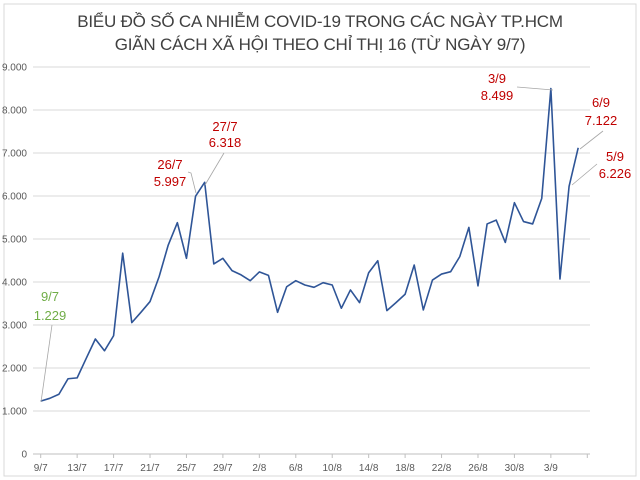  What do you see at coordinates (14, 197) in the screenshot?
I see `y-tick-label: 6.000` at bounding box center [14, 197].